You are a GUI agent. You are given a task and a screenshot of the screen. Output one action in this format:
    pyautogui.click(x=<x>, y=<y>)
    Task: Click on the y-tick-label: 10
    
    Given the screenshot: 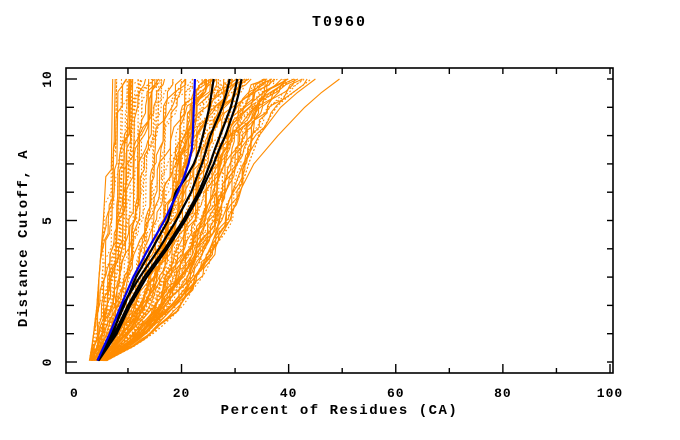 What is the action you would take?
    pyautogui.click(x=47, y=79)
    